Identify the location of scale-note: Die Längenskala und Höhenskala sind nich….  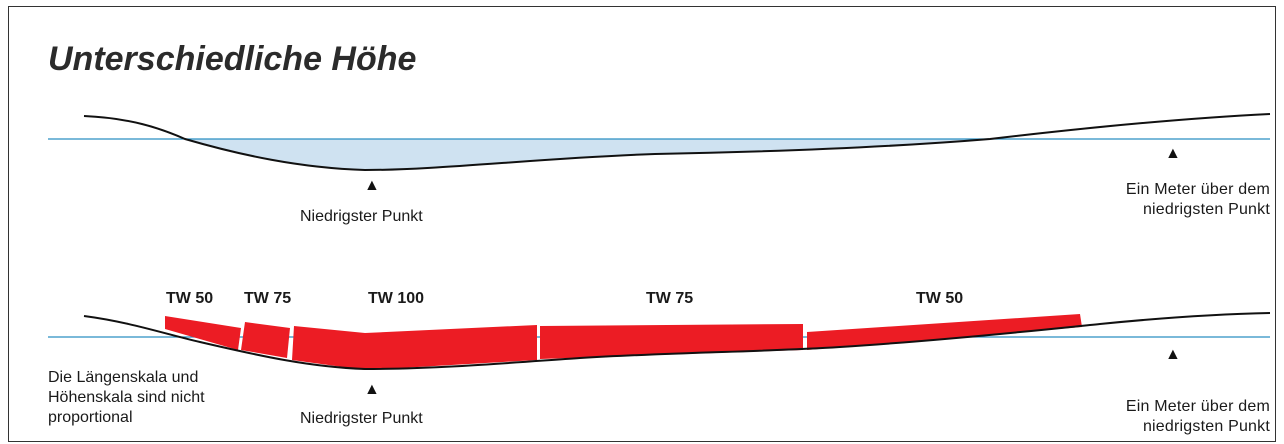
(126, 398).